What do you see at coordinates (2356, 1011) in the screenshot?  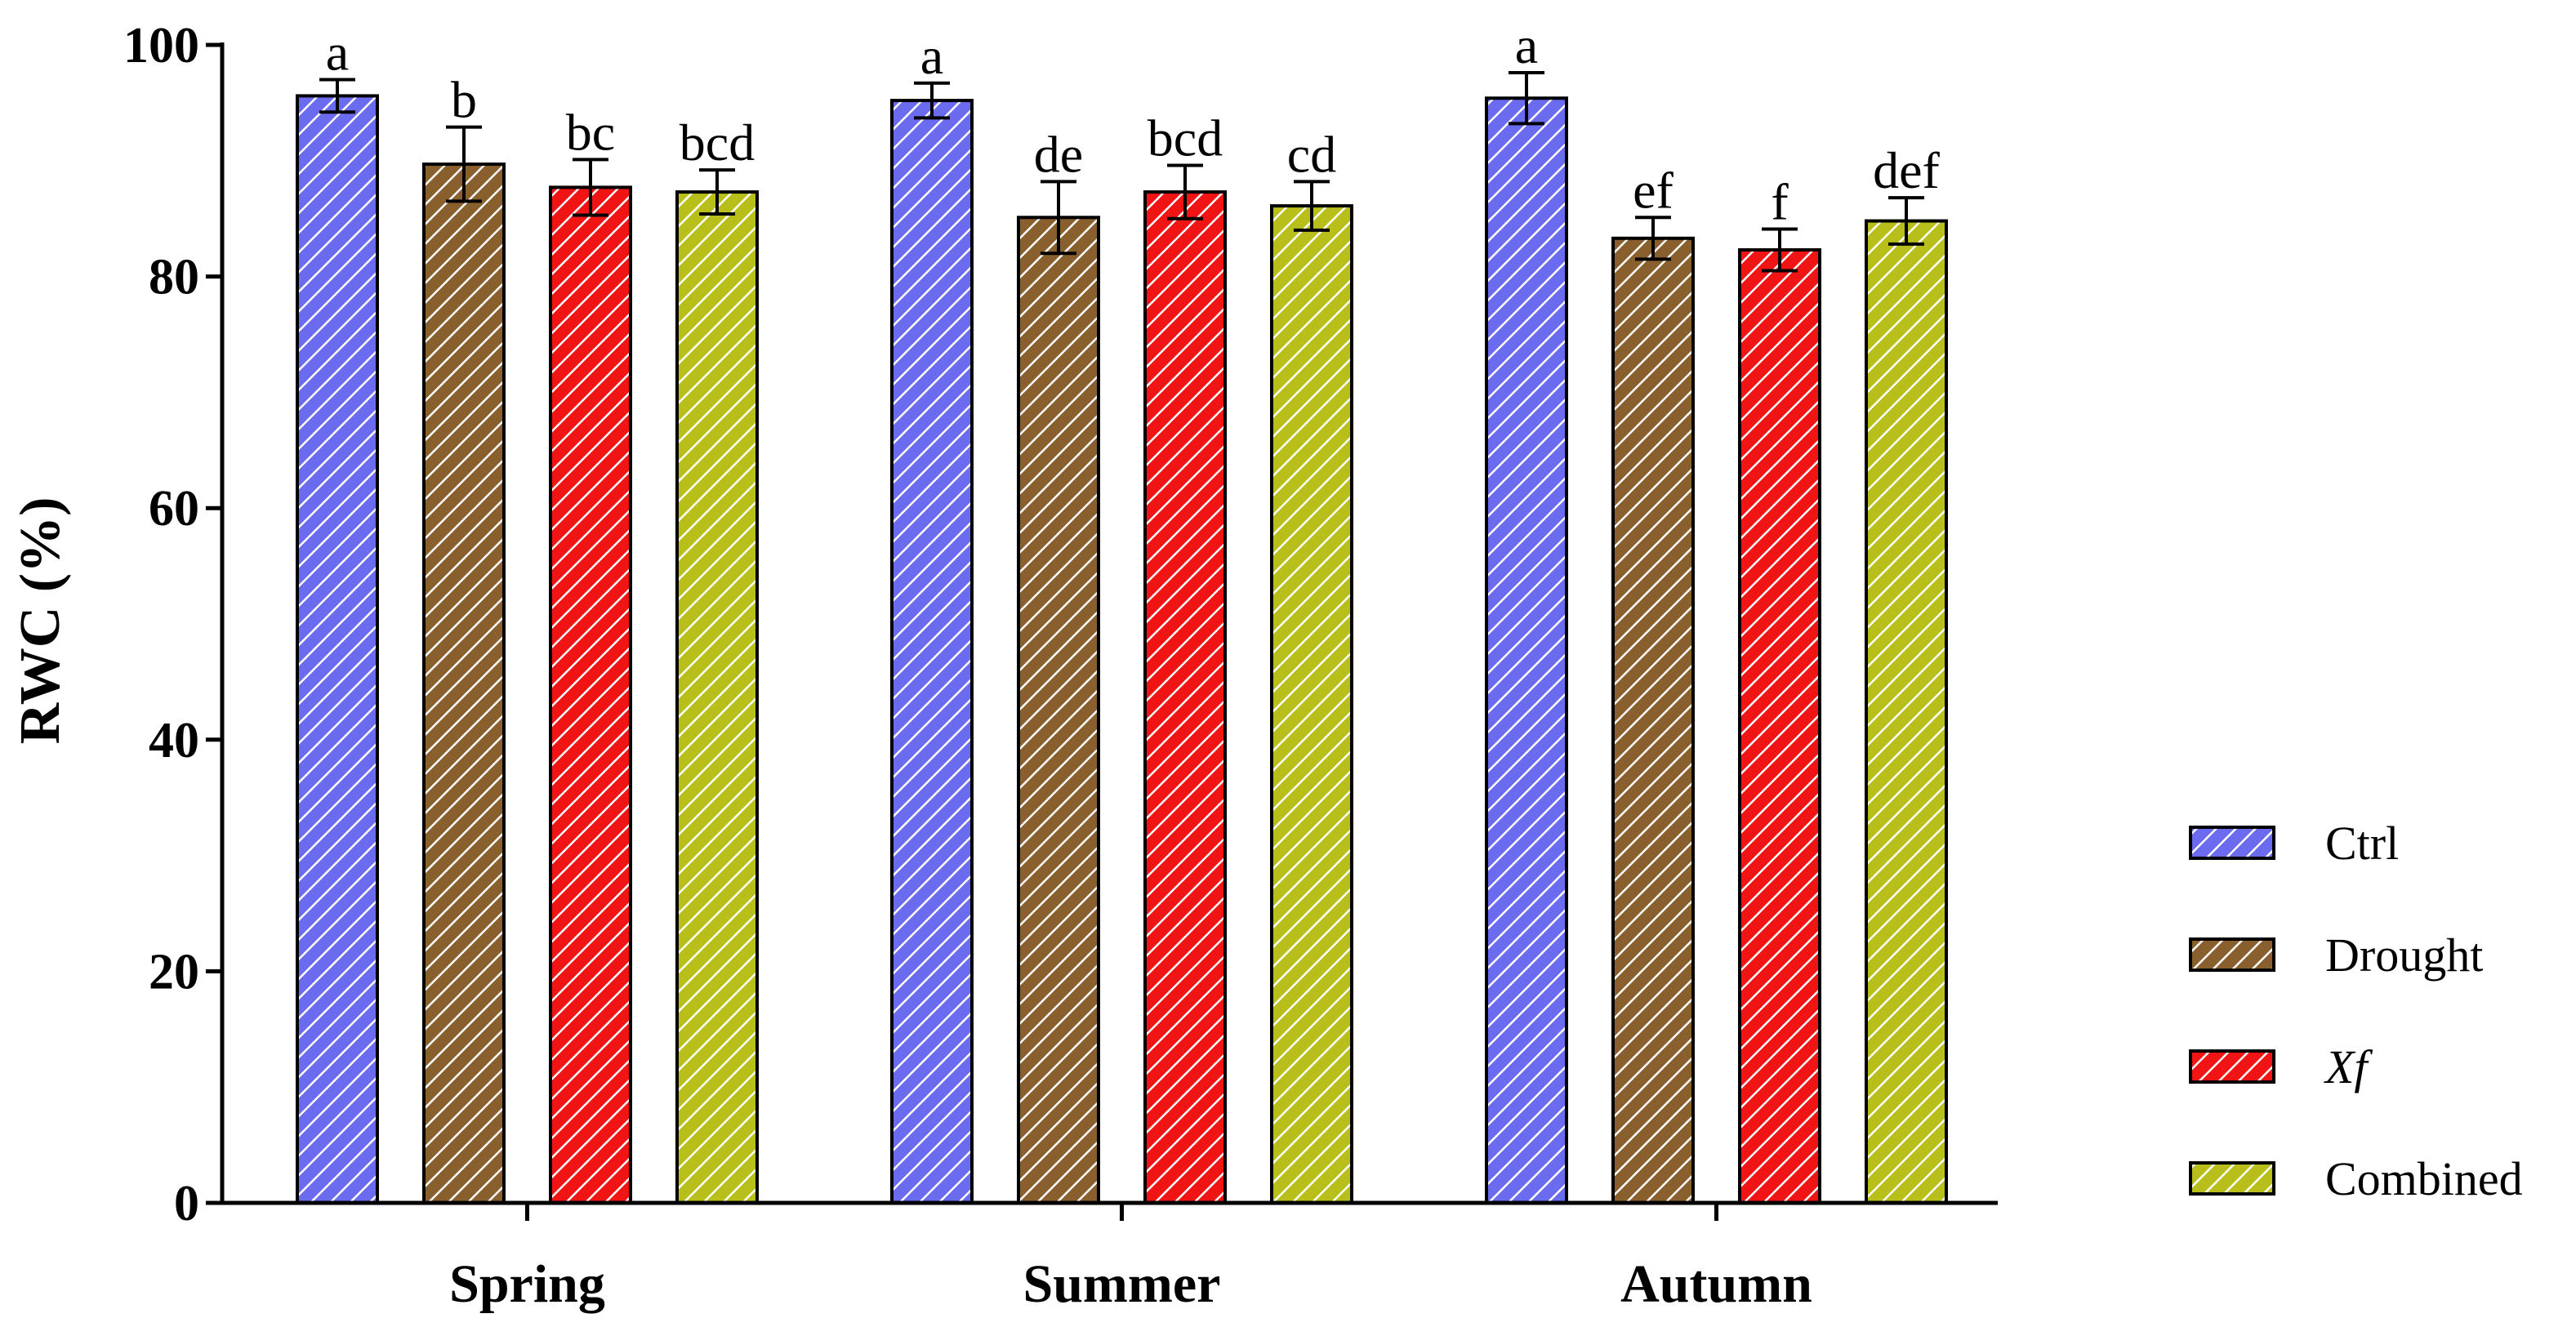 I see `legend: Ctrl Drought Xf Combined` at bounding box center [2356, 1011].